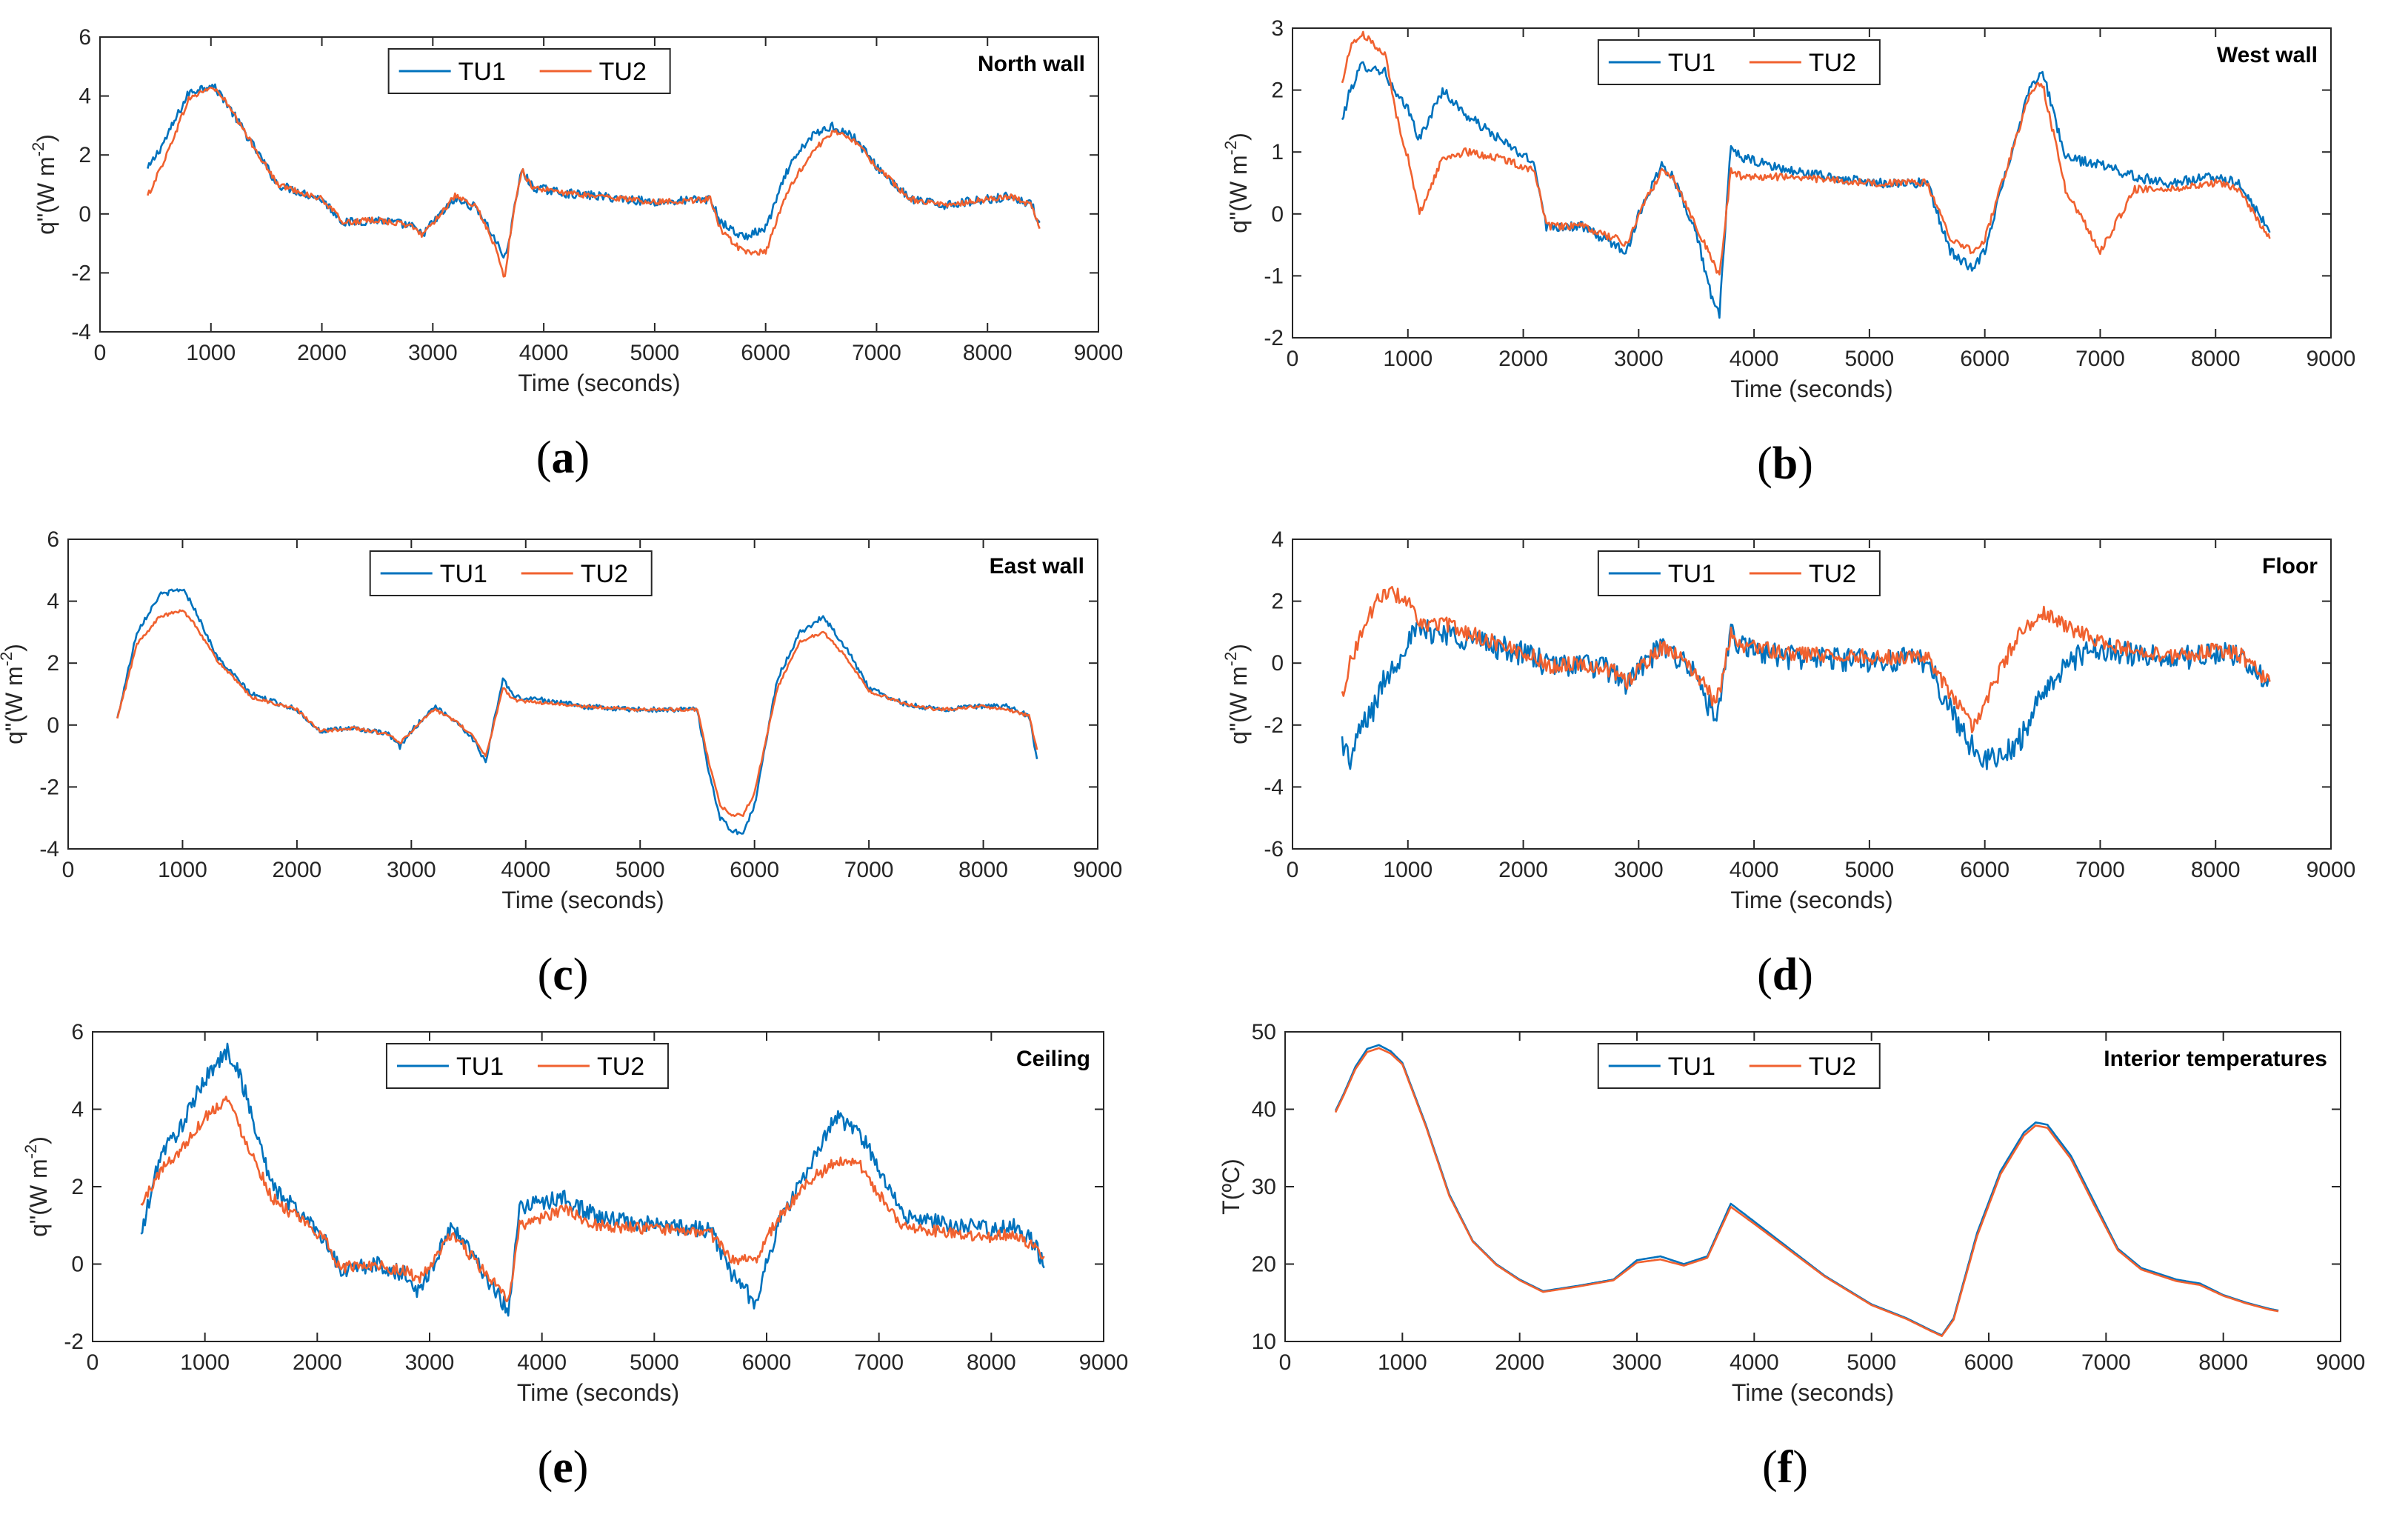 Image resolution: width=2388 pixels, height=1540 pixels. What do you see at coordinates (2290, 566) in the screenshot?
I see `panel-title: Floor` at bounding box center [2290, 566].